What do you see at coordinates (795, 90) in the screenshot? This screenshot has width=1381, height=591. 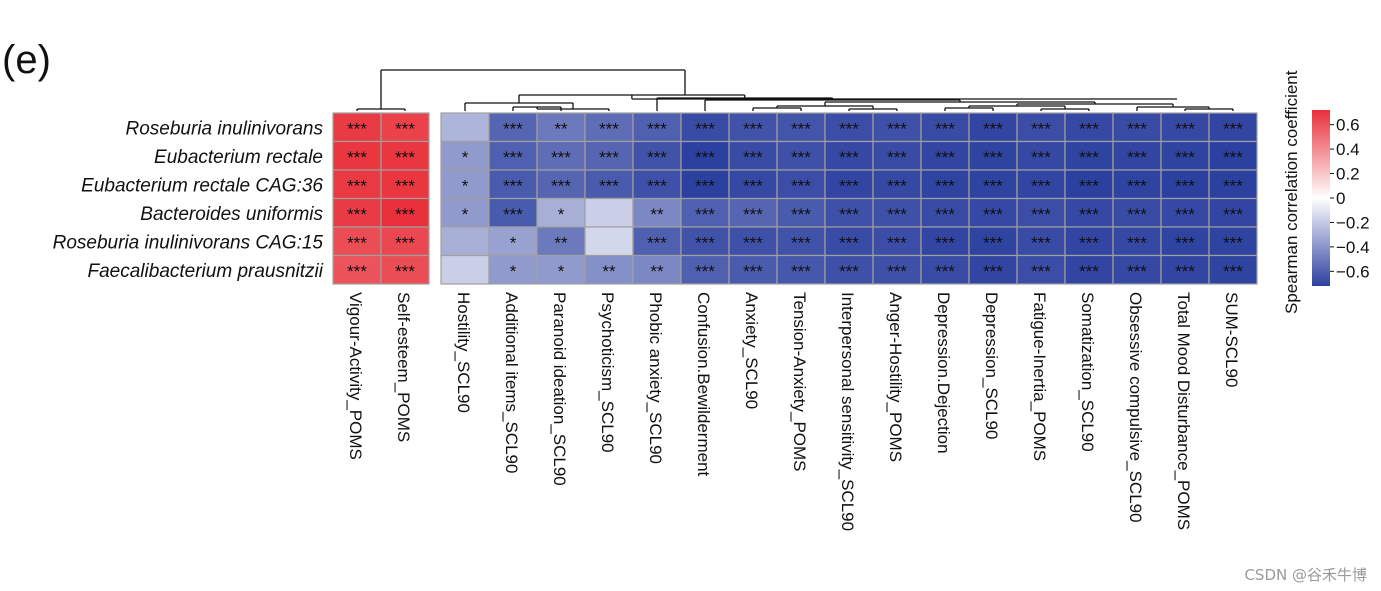 I see `column-dendrogram` at bounding box center [795, 90].